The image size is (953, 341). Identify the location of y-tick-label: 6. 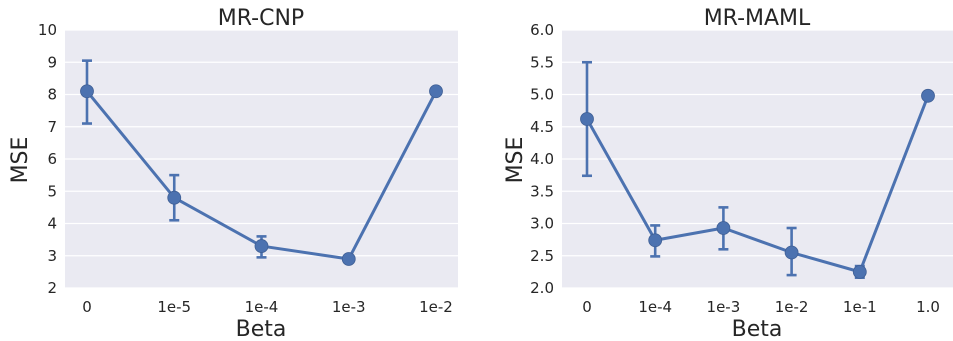
(52, 159).